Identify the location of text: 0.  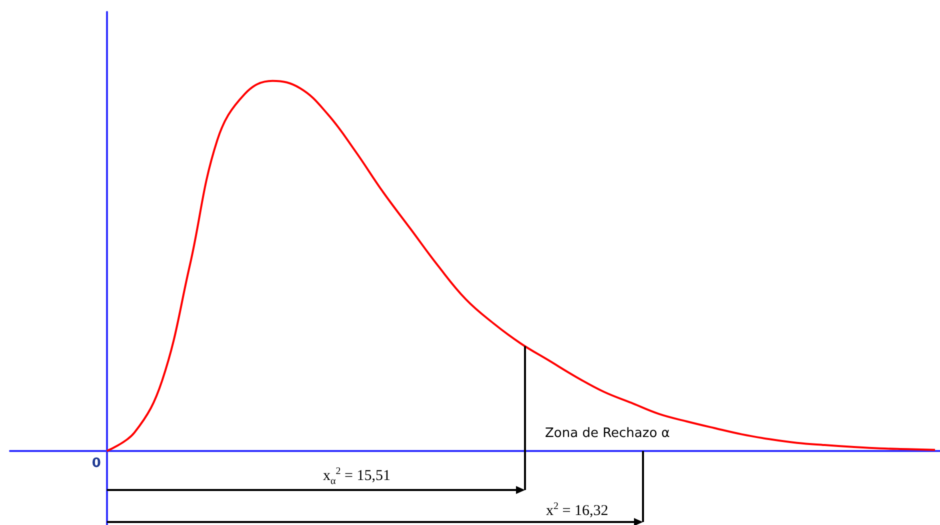
(96, 463).